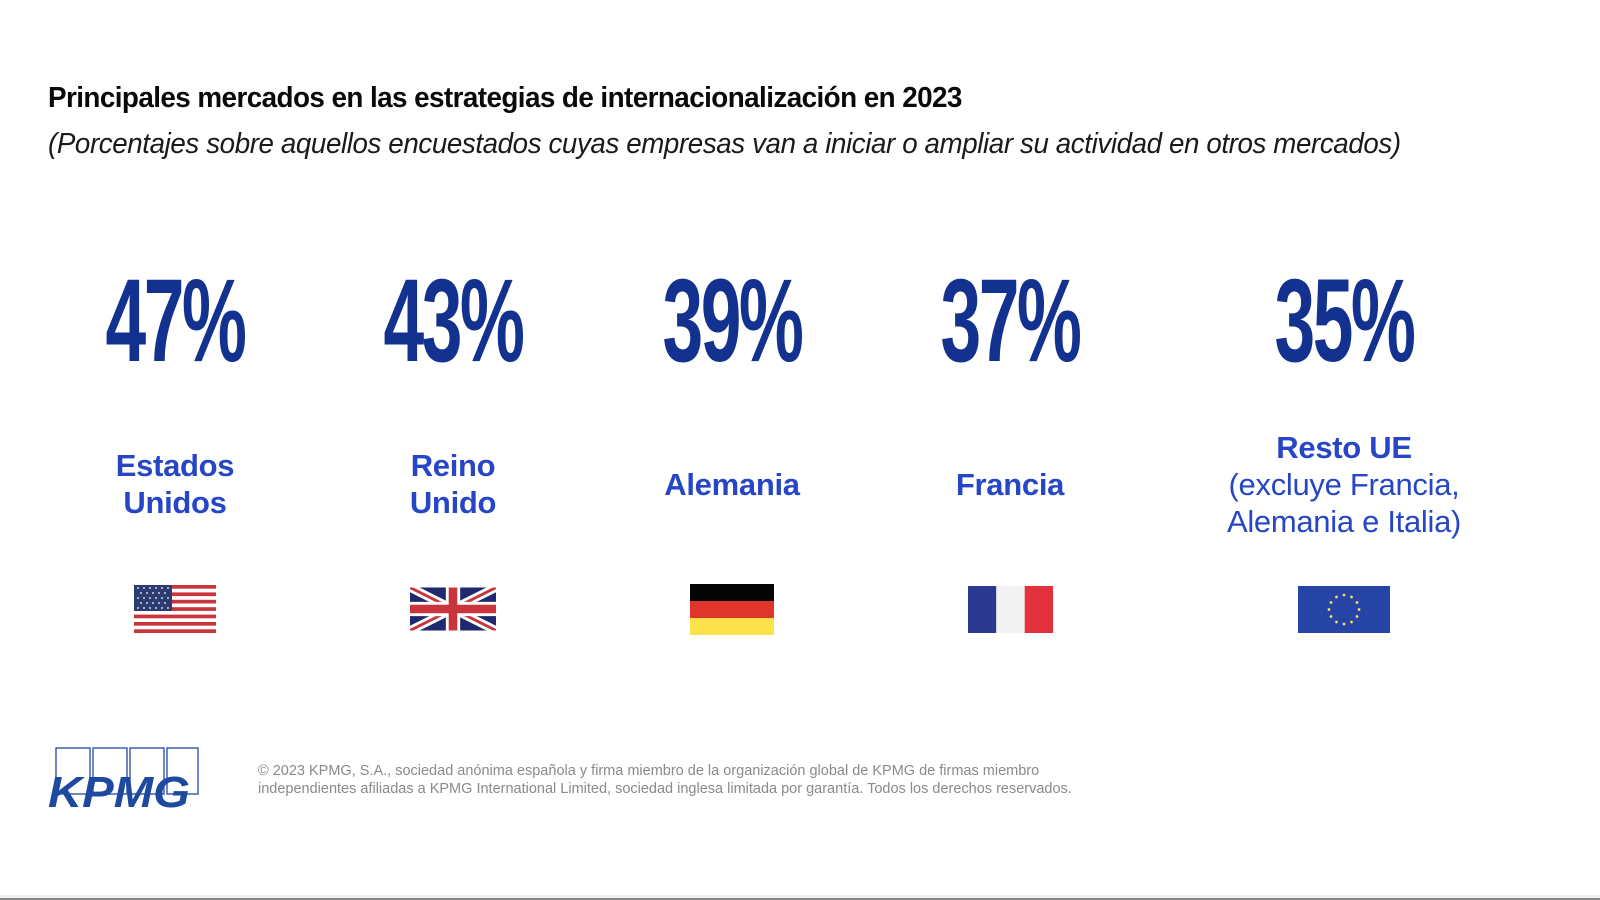  I want to click on kpmg-logo-text: KPMG, so click(119, 789).